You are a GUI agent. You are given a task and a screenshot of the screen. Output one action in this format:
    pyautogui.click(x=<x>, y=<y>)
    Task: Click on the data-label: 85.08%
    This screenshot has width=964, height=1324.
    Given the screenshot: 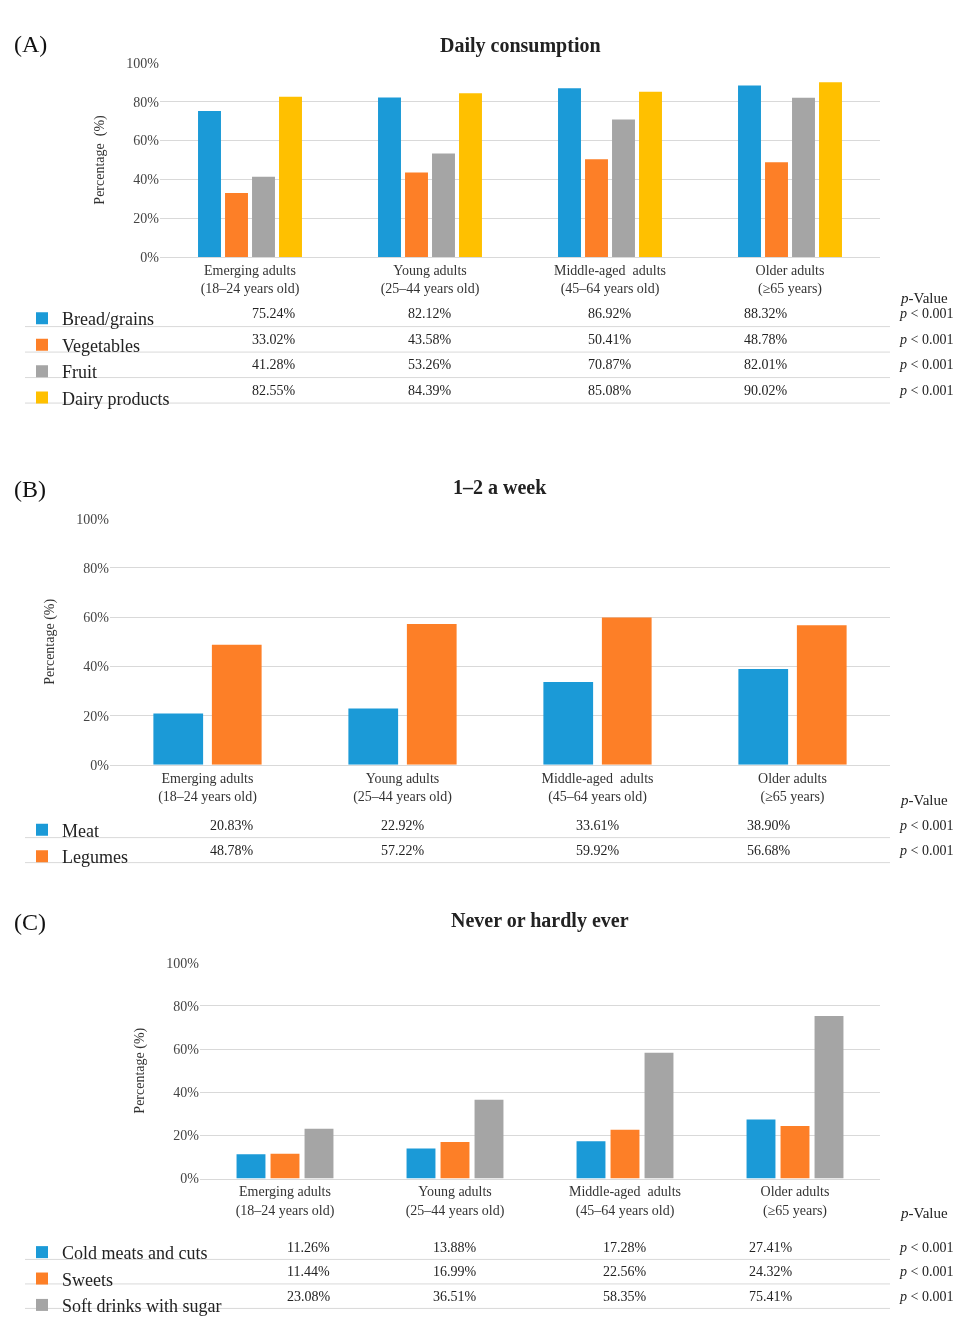 What is the action you would take?
    pyautogui.click(x=610, y=390)
    